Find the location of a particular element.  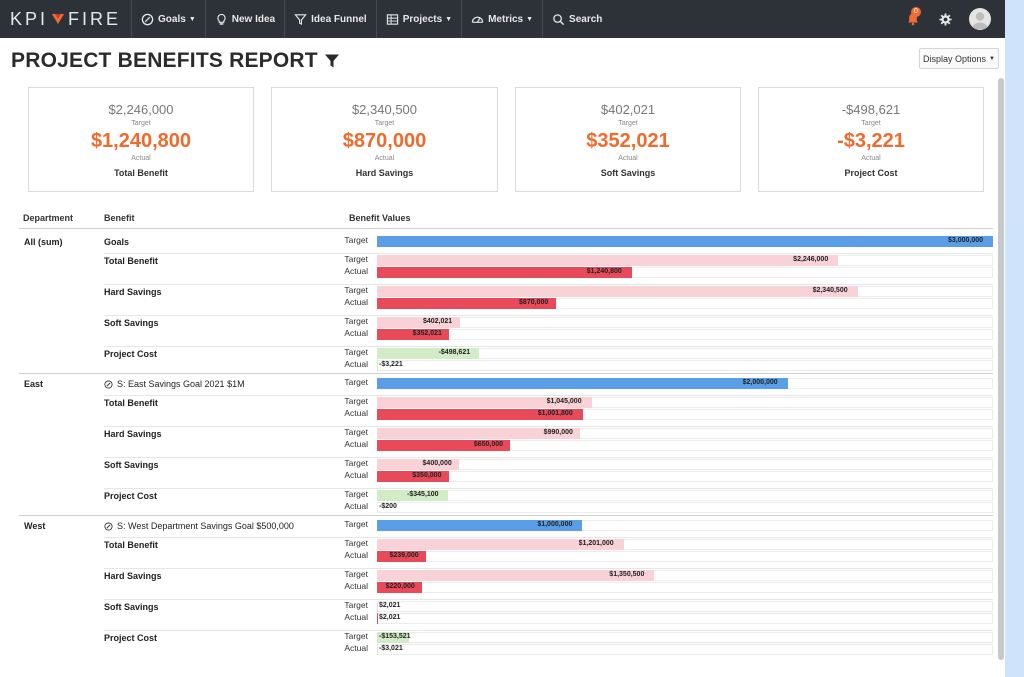

kpi-target-value: $402,021 is located at coordinates (628, 109).